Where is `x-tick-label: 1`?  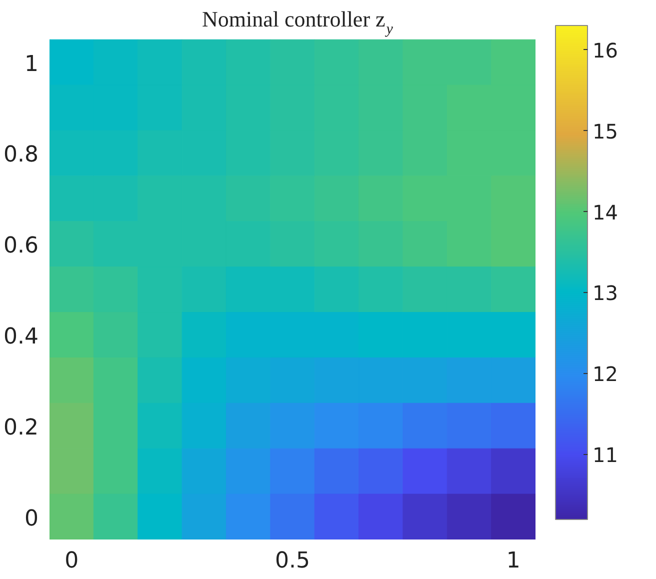 x-tick-label: 1 is located at coordinates (513, 561).